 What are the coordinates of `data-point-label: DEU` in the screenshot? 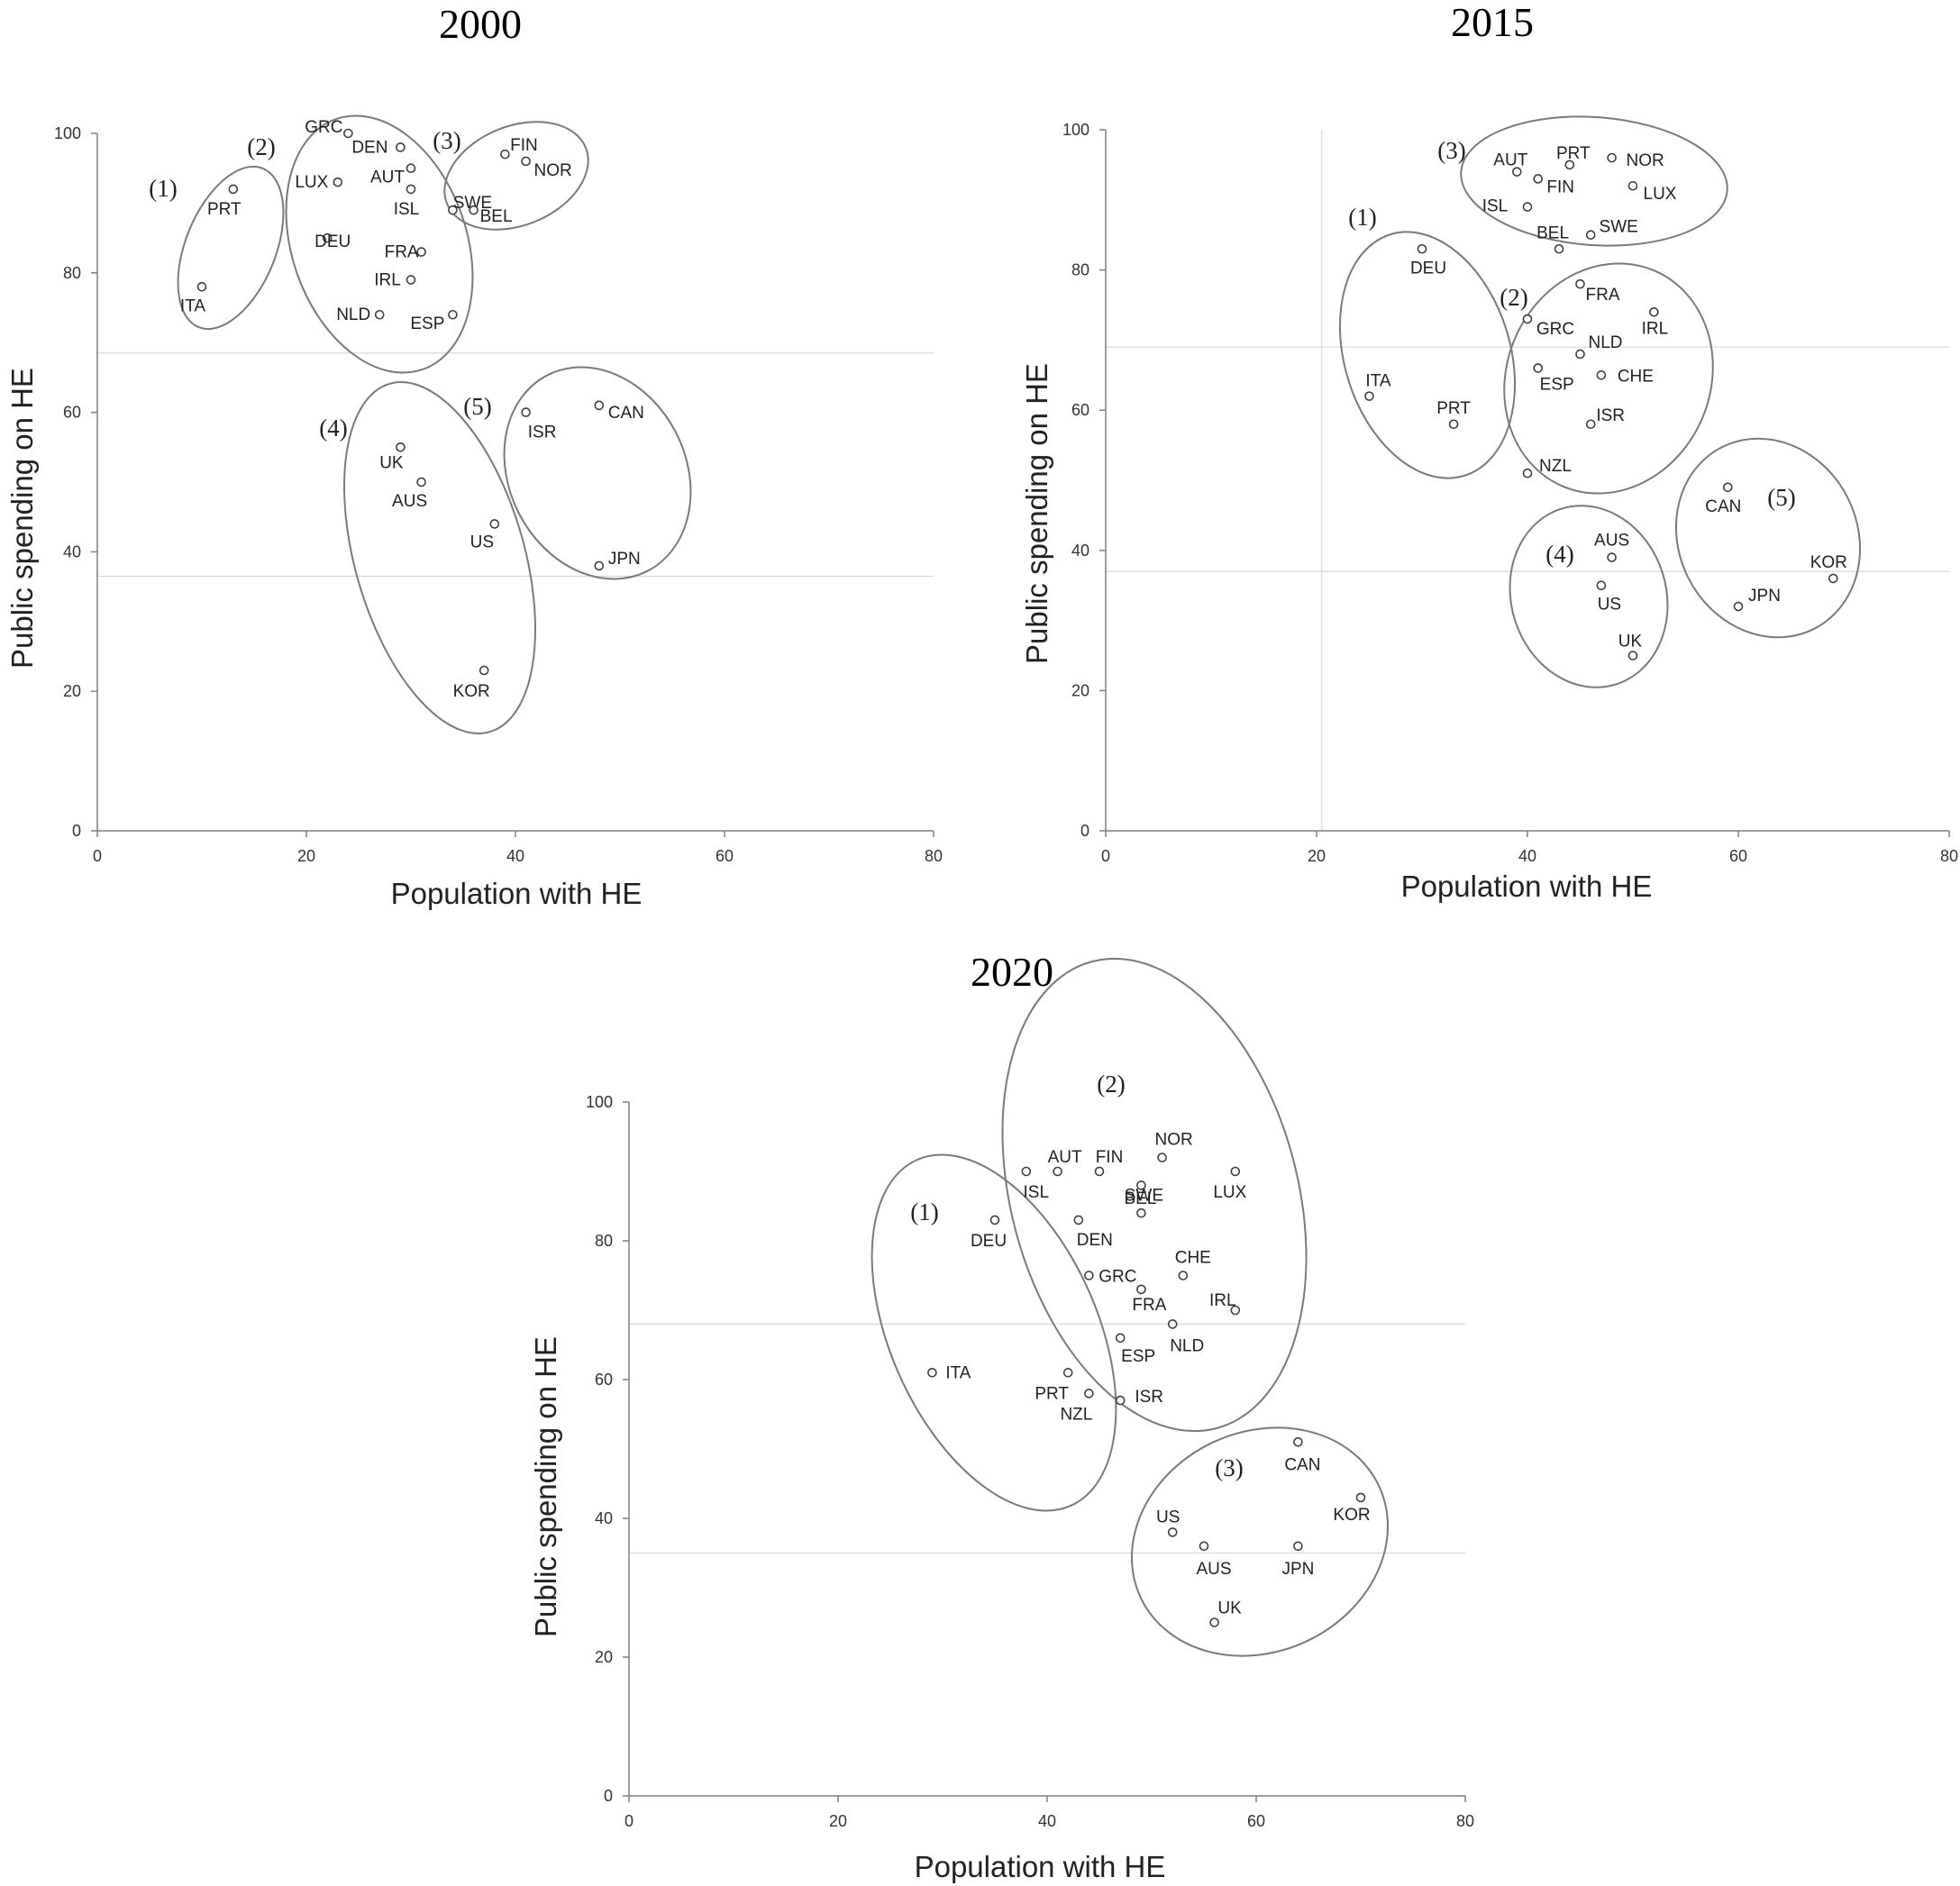 It's located at (1428, 269).